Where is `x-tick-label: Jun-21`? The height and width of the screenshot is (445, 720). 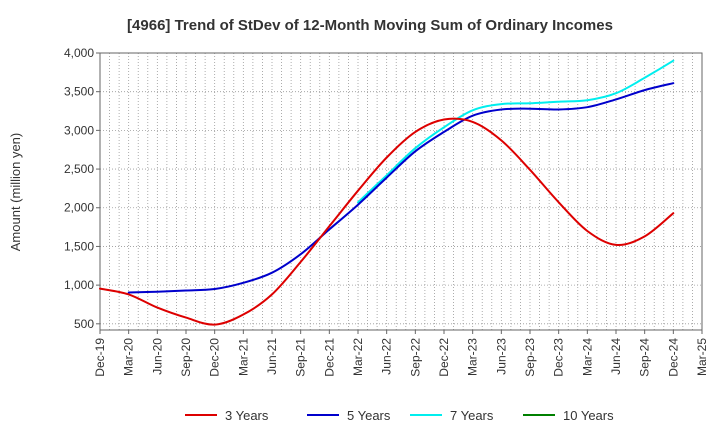
x-tick-label: Jun-21 is located at coordinates (272, 356).